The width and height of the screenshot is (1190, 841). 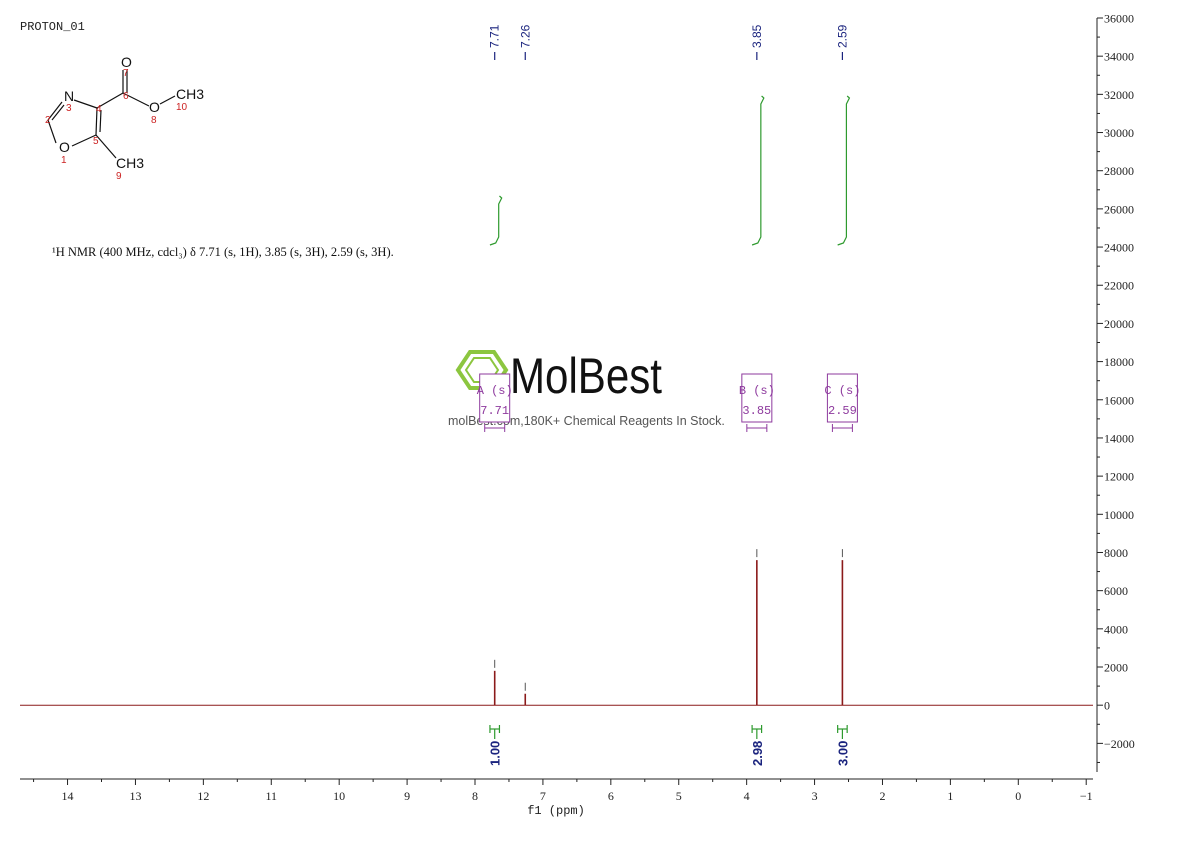 What do you see at coordinates (1116, 668) in the screenshot?
I see `y-tick-label: 2000` at bounding box center [1116, 668].